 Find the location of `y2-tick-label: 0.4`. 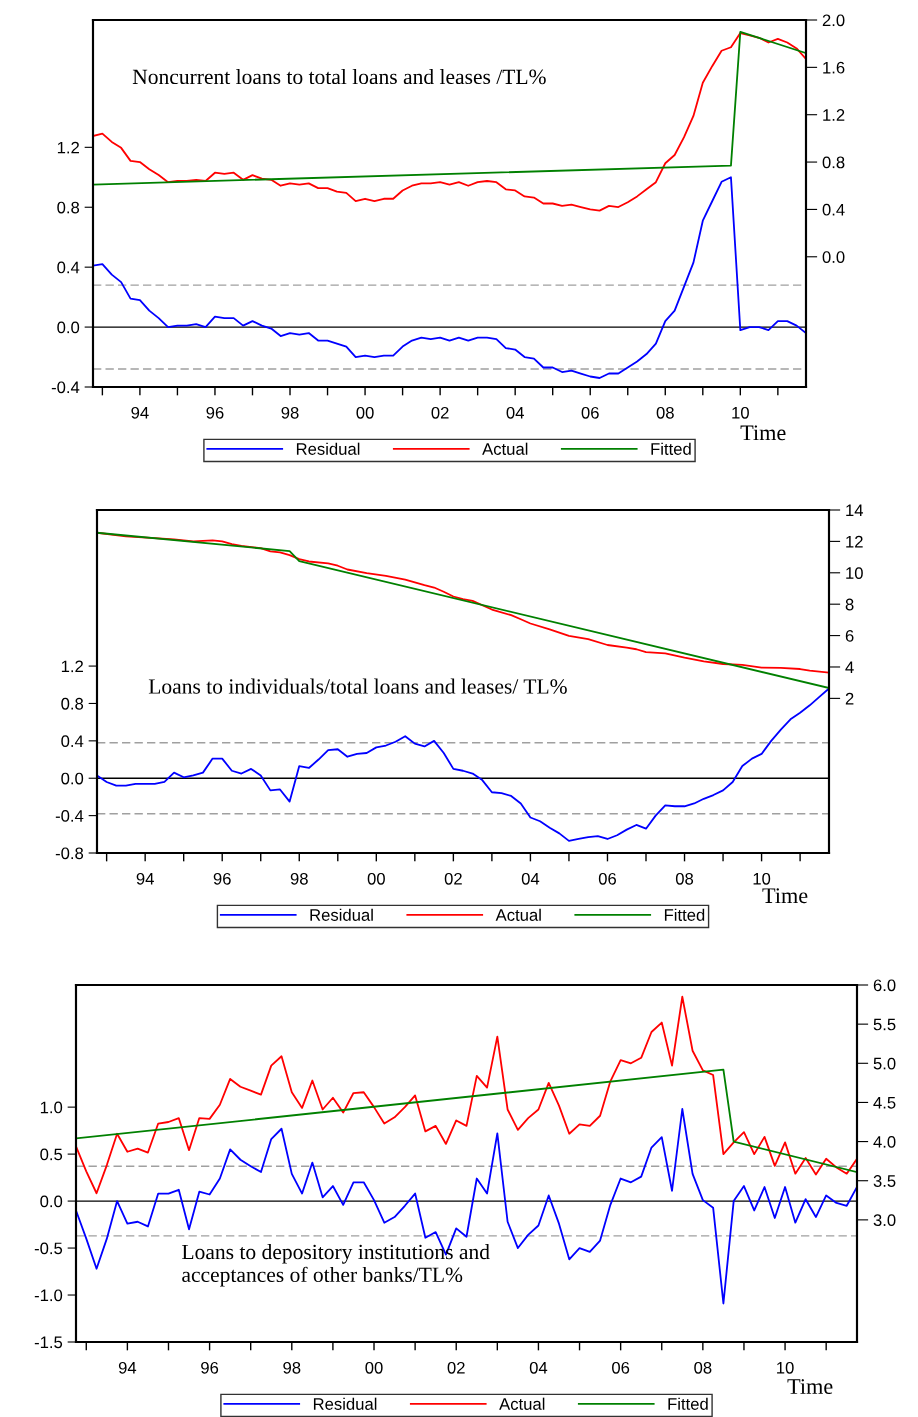

y2-tick-label: 0.4 is located at coordinates (833, 209).